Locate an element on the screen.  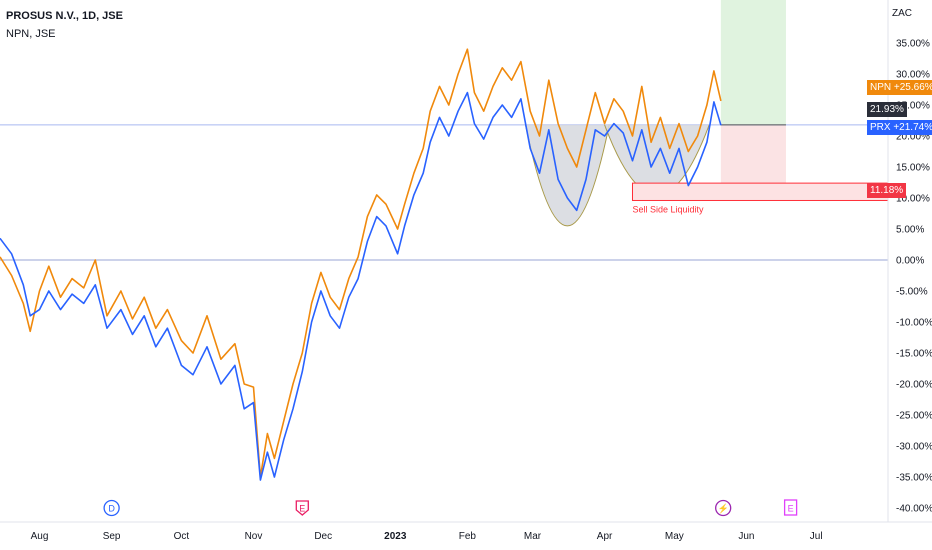
prx-price-tag: PRX +21.74% is located at coordinates (899, 128).